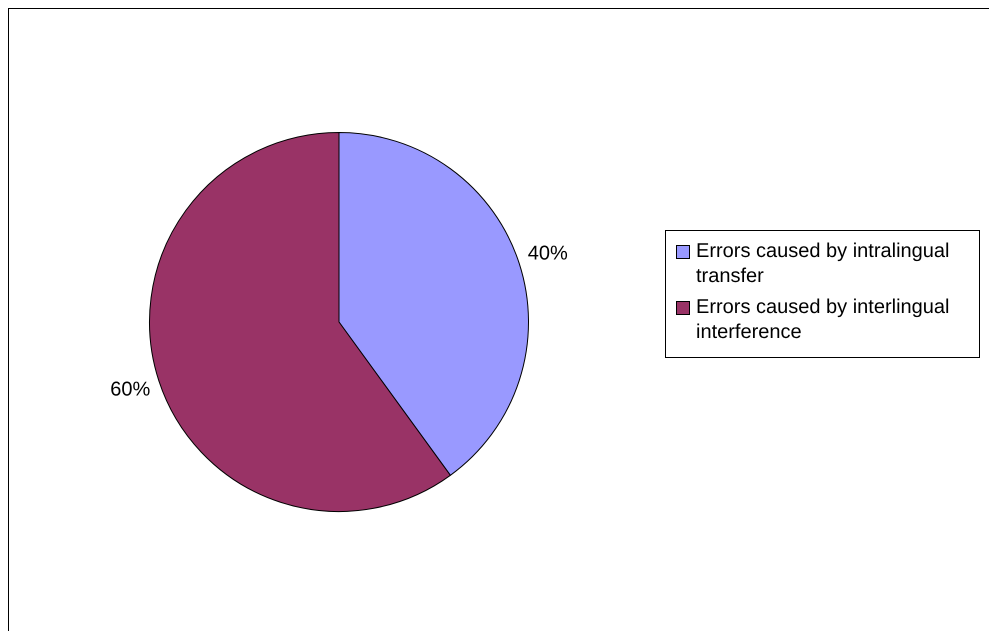 The height and width of the screenshot is (631, 989). Describe the element at coordinates (548, 253) in the screenshot. I see `data-label: 40%` at that location.